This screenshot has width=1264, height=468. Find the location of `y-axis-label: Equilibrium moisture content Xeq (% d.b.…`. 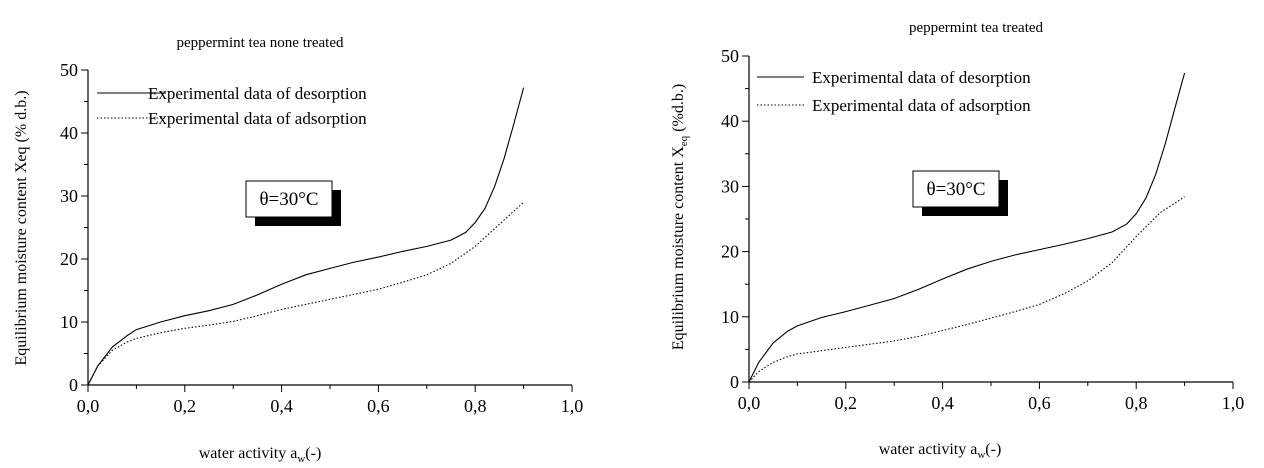

y-axis-label: Equilibrium moisture content Xeq (% d.b.… is located at coordinates (21, 227).